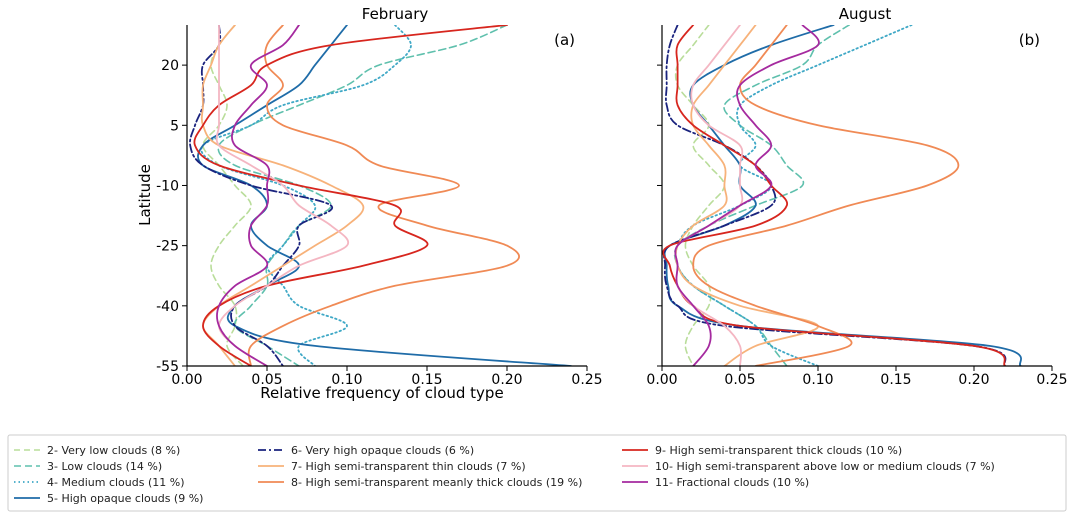 The height and width of the screenshot is (514, 1074). I want to click on y-tick-label: 5, so click(174, 126).